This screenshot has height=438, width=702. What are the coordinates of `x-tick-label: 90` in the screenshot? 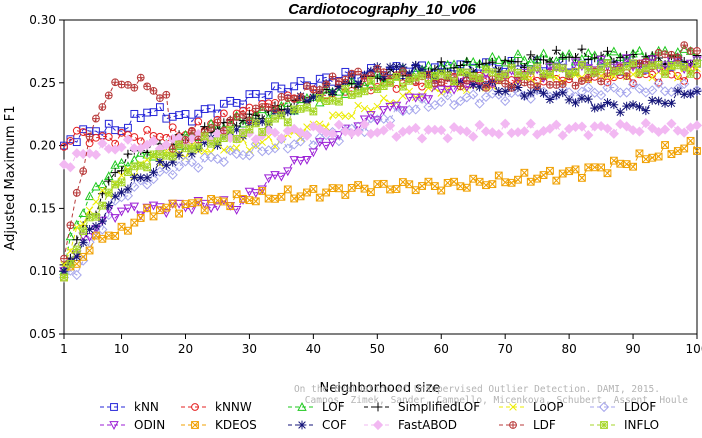 It's located at (632, 349).